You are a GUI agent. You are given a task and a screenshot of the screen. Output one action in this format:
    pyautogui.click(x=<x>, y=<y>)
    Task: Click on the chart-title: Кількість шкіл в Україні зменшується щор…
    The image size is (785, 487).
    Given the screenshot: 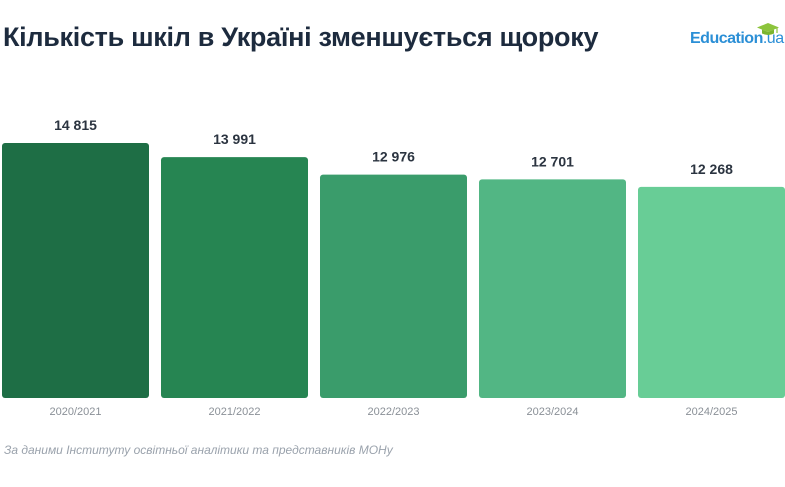 What is the action you would take?
    pyautogui.click(x=301, y=37)
    